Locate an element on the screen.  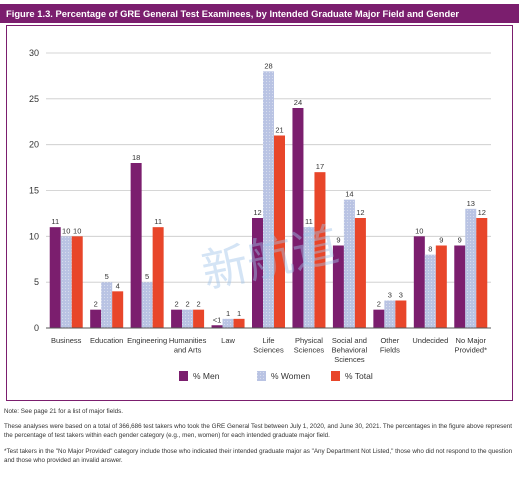
data-label-women: 3 is located at coordinates (390, 295).